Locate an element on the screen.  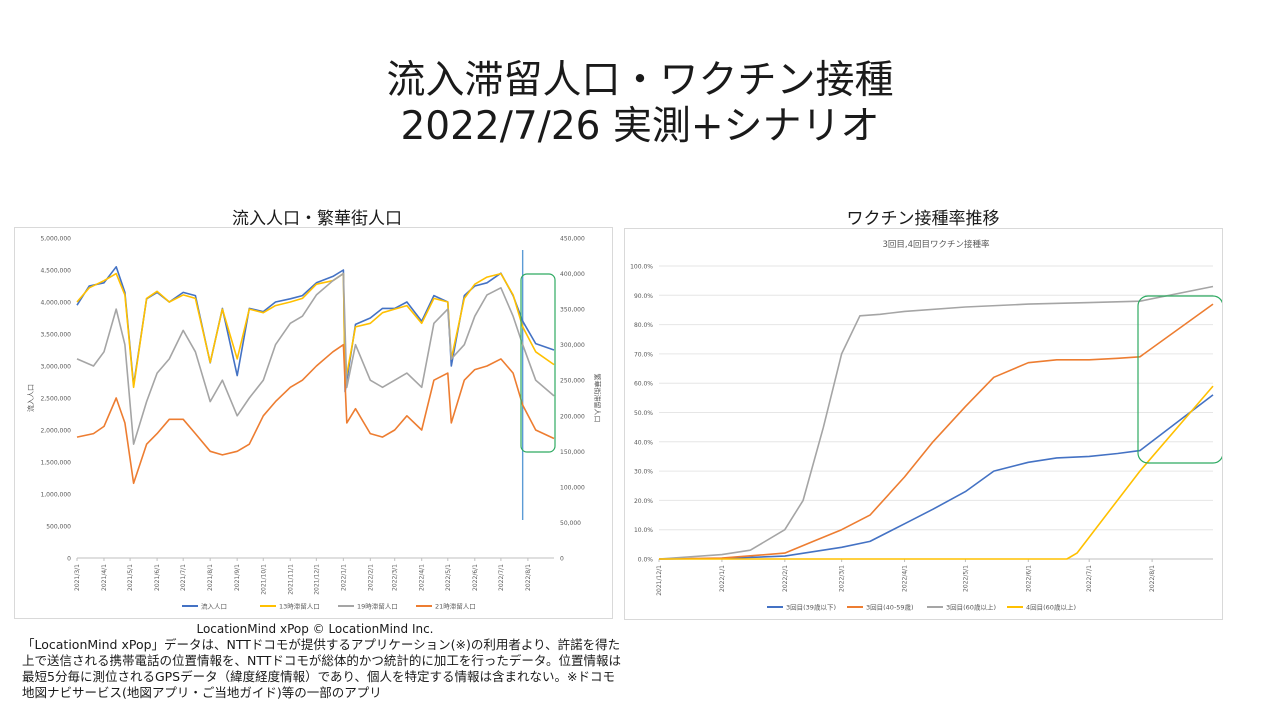
y2-tick-label: 300,000 is located at coordinates (572, 345).